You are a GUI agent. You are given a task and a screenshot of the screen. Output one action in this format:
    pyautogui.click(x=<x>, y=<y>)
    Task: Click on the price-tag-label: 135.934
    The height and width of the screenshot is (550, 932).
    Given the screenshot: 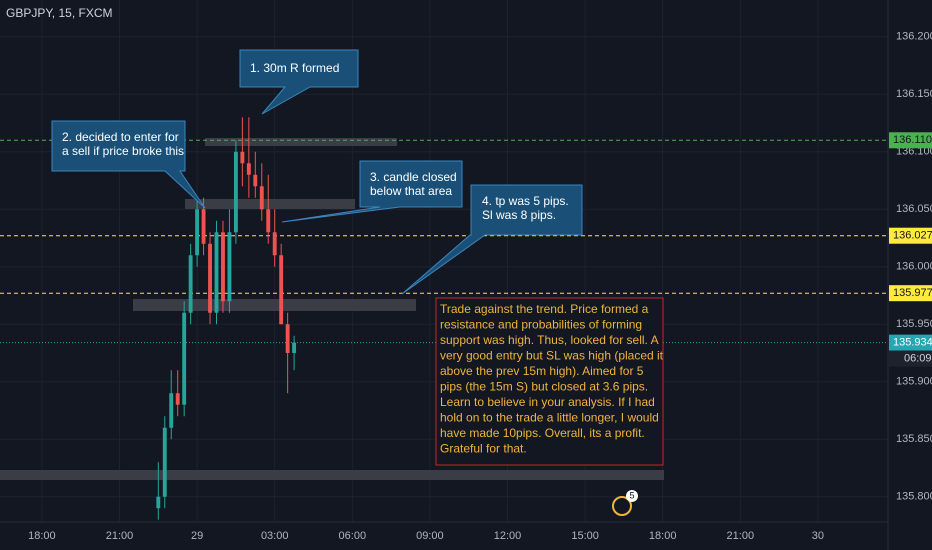 What is the action you would take?
    pyautogui.click(x=912, y=343)
    